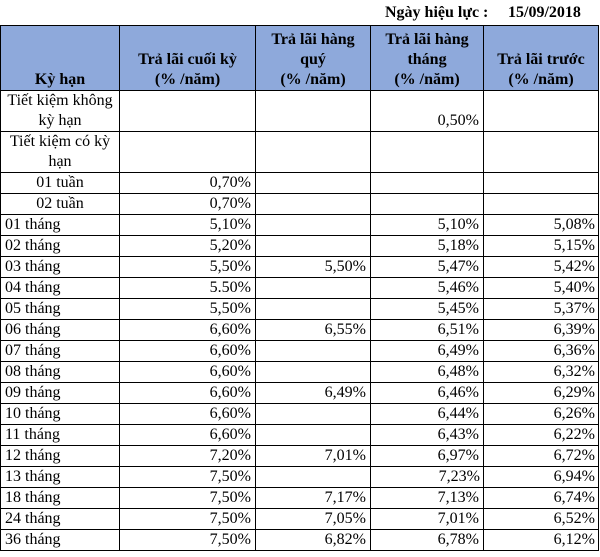 Image resolution: width=600 pixels, height=557 pixels. I want to click on term-cell: 02 tháng, so click(60, 246).